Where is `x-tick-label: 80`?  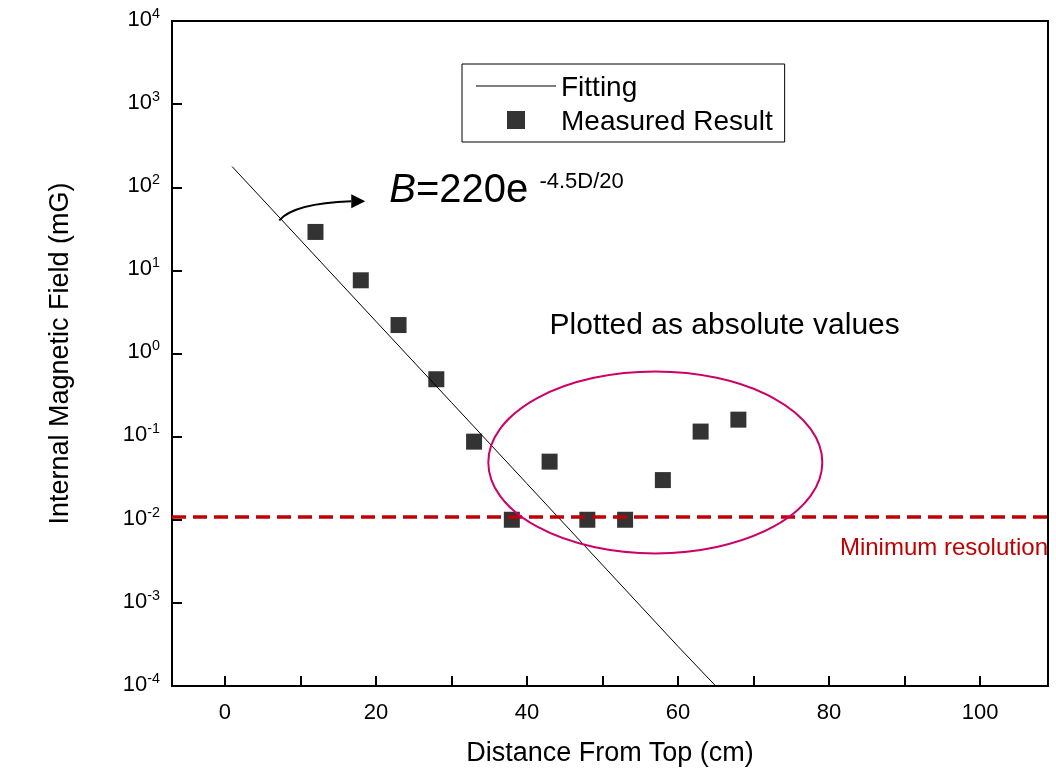 x-tick-label: 80 is located at coordinates (829, 711).